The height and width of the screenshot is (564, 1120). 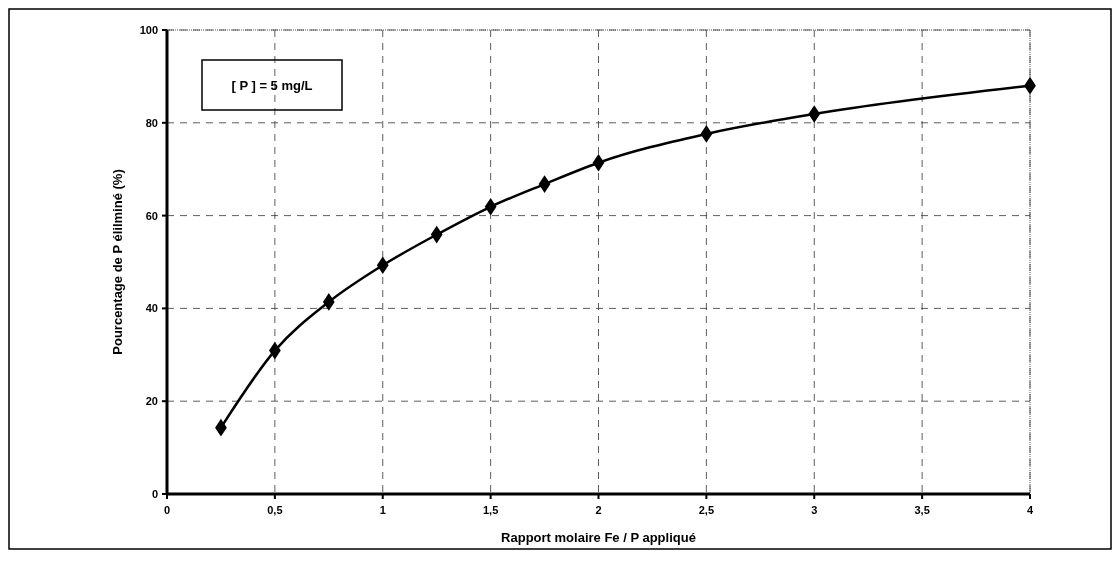 I want to click on x-tick-label: 4, so click(x=1030, y=510).